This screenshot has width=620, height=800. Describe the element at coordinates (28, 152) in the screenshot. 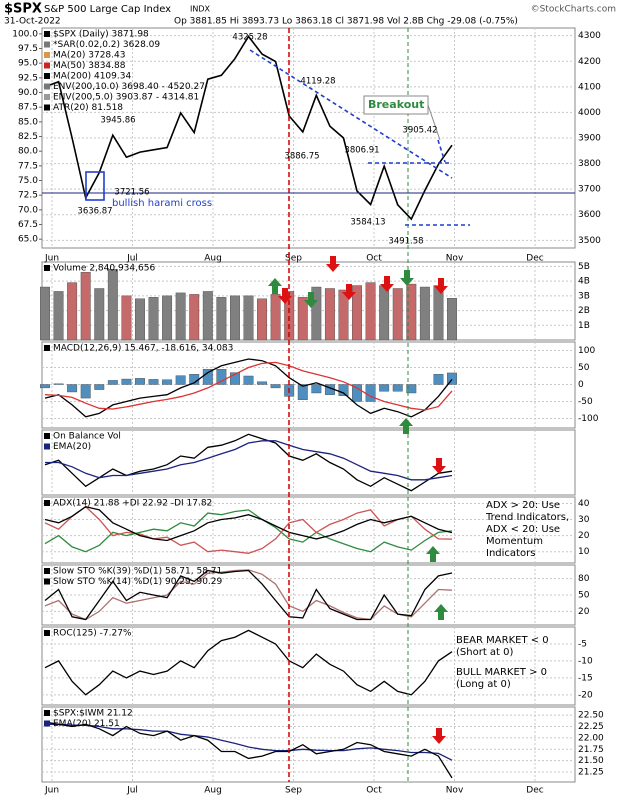

I see `y2-tick-label: 80.0` at that location.